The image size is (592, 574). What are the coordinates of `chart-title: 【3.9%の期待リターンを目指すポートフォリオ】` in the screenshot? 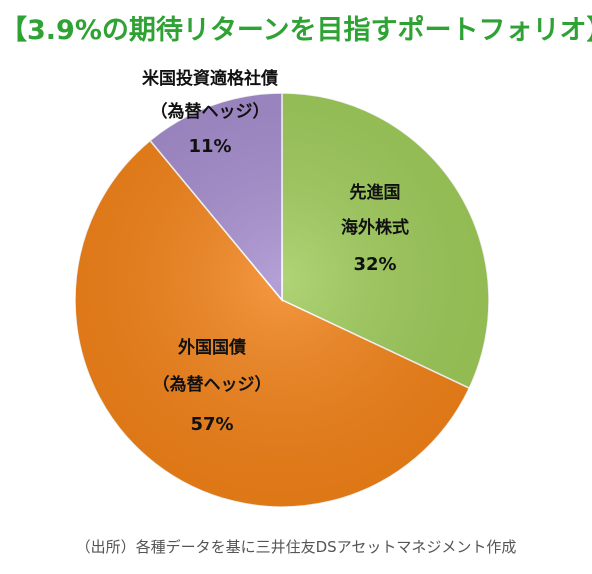 It's located at (296, 30).